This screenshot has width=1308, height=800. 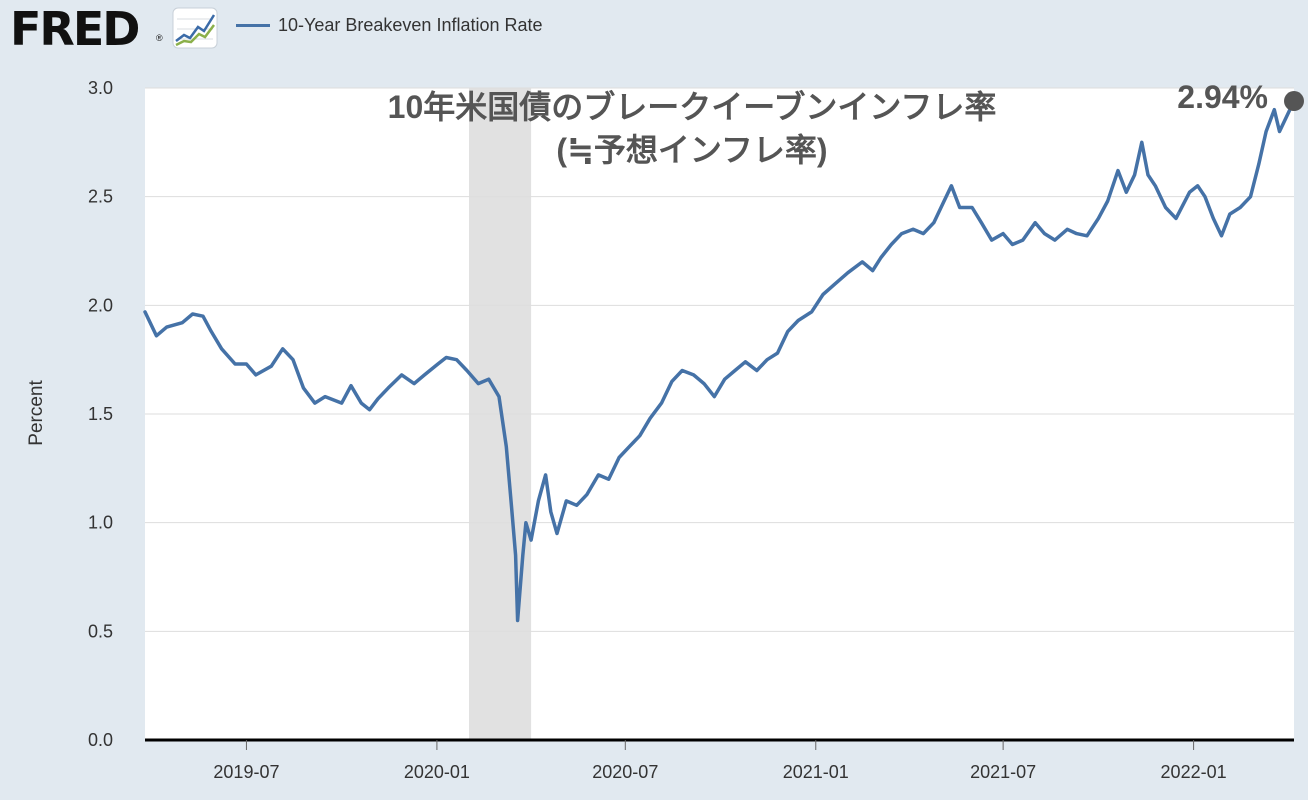 I want to click on chart-subtitle: (≒予想インフレ率), so click(x=691, y=150).